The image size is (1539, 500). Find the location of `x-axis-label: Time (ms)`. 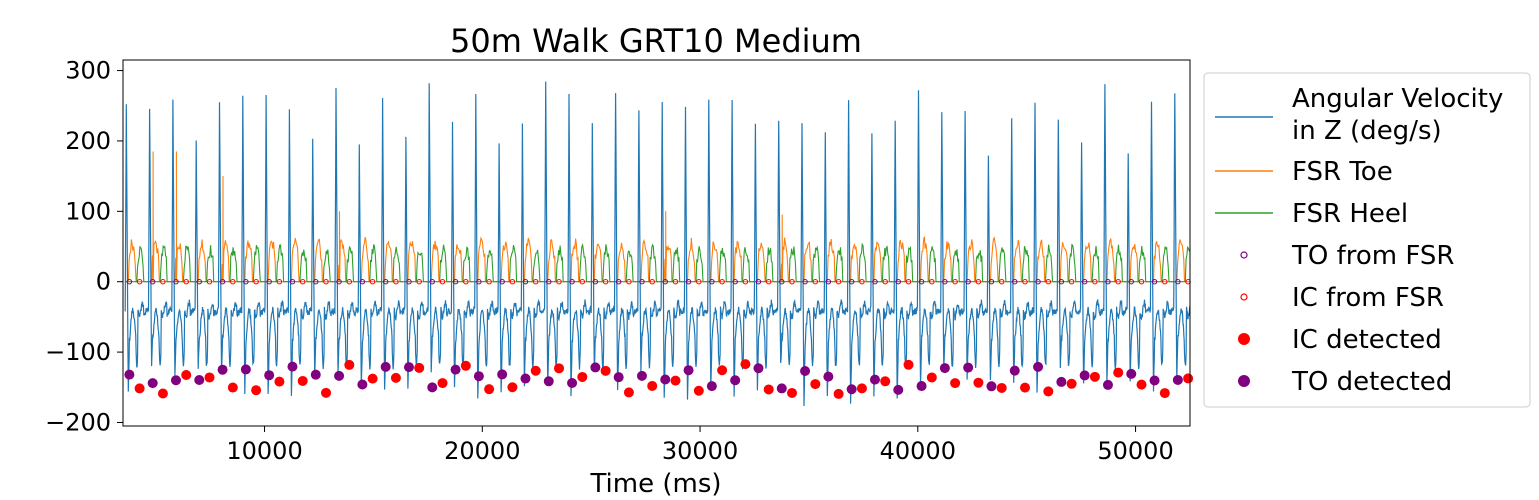

x-axis-label: Time (ms) is located at coordinates (655, 484).